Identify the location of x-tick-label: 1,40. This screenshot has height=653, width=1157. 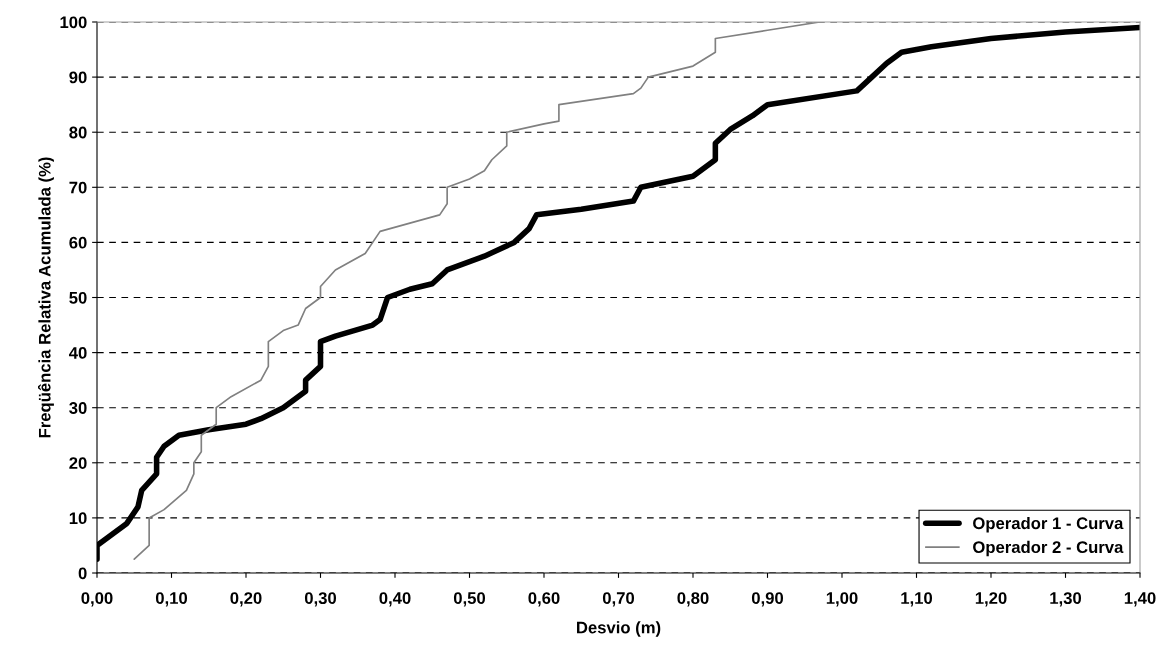
(1140, 599).